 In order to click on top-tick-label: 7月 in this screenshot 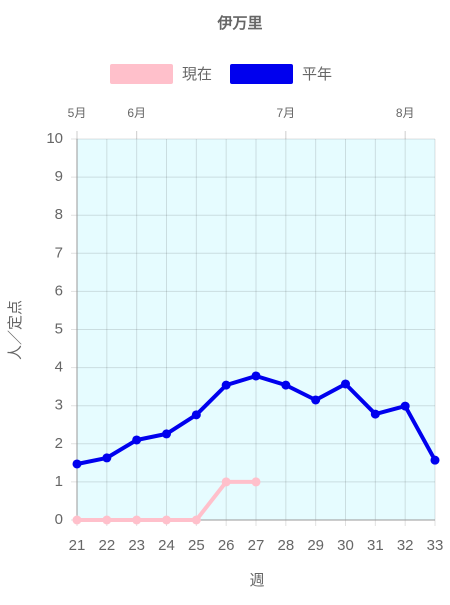, I will do `click(285, 113)`.